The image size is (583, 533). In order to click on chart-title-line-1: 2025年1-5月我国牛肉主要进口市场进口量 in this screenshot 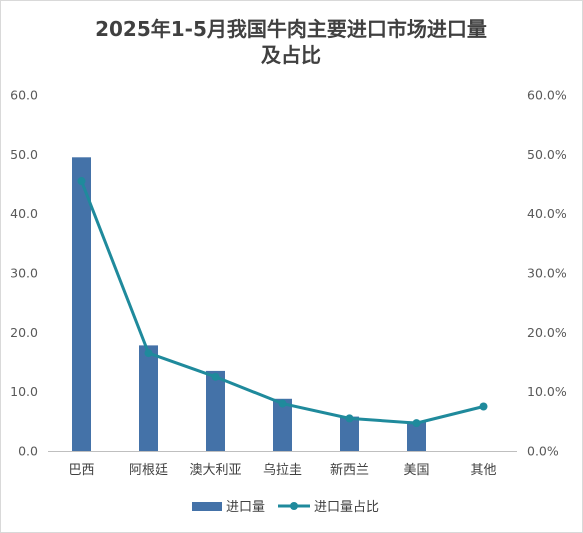, I will do `click(291, 29)`.